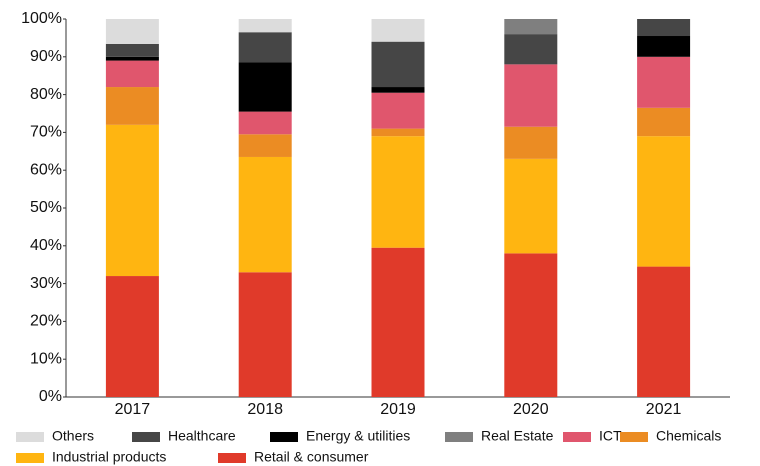 This screenshot has height=466, width=760. I want to click on legend-label: Energy & utilities, so click(358, 436).